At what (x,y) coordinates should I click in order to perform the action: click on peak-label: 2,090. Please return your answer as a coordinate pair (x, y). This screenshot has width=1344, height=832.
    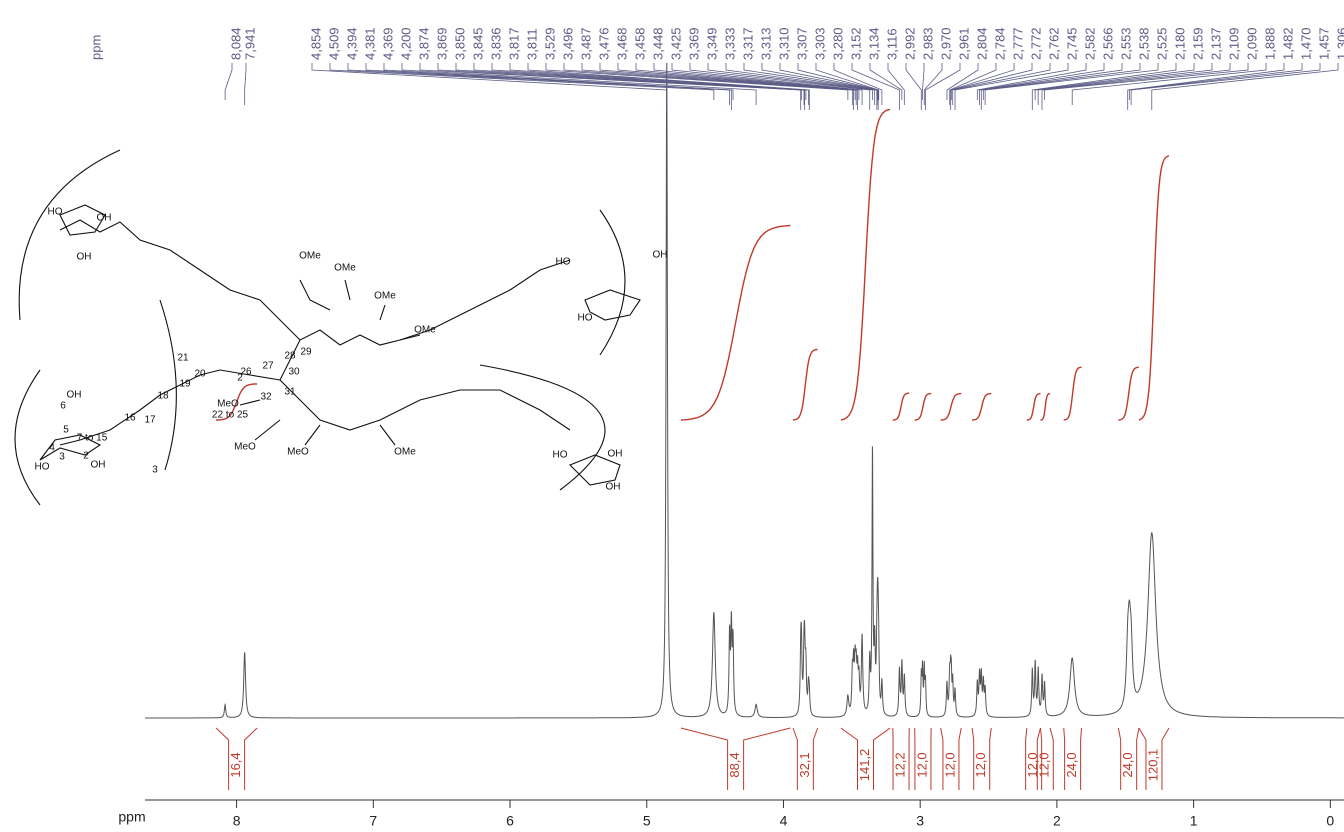
    Looking at the image, I should click on (1251, 43).